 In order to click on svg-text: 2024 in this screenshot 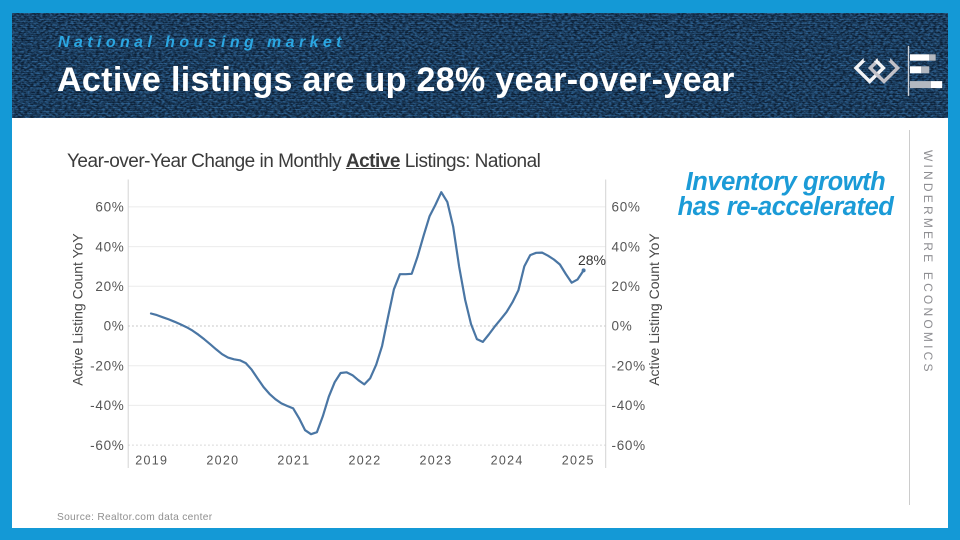, I will do `click(507, 461)`.